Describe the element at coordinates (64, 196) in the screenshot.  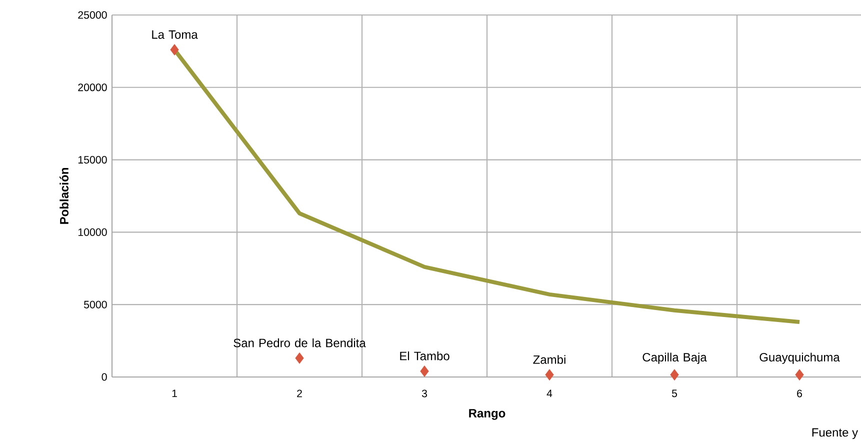
I see `y-axis-title: Población` at that location.